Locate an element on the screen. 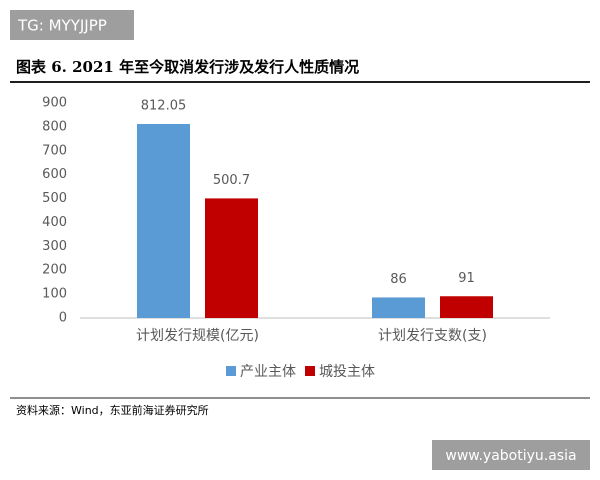  source: 资料来源：Wind，东亚前海证券研究所 is located at coordinates (112, 410).